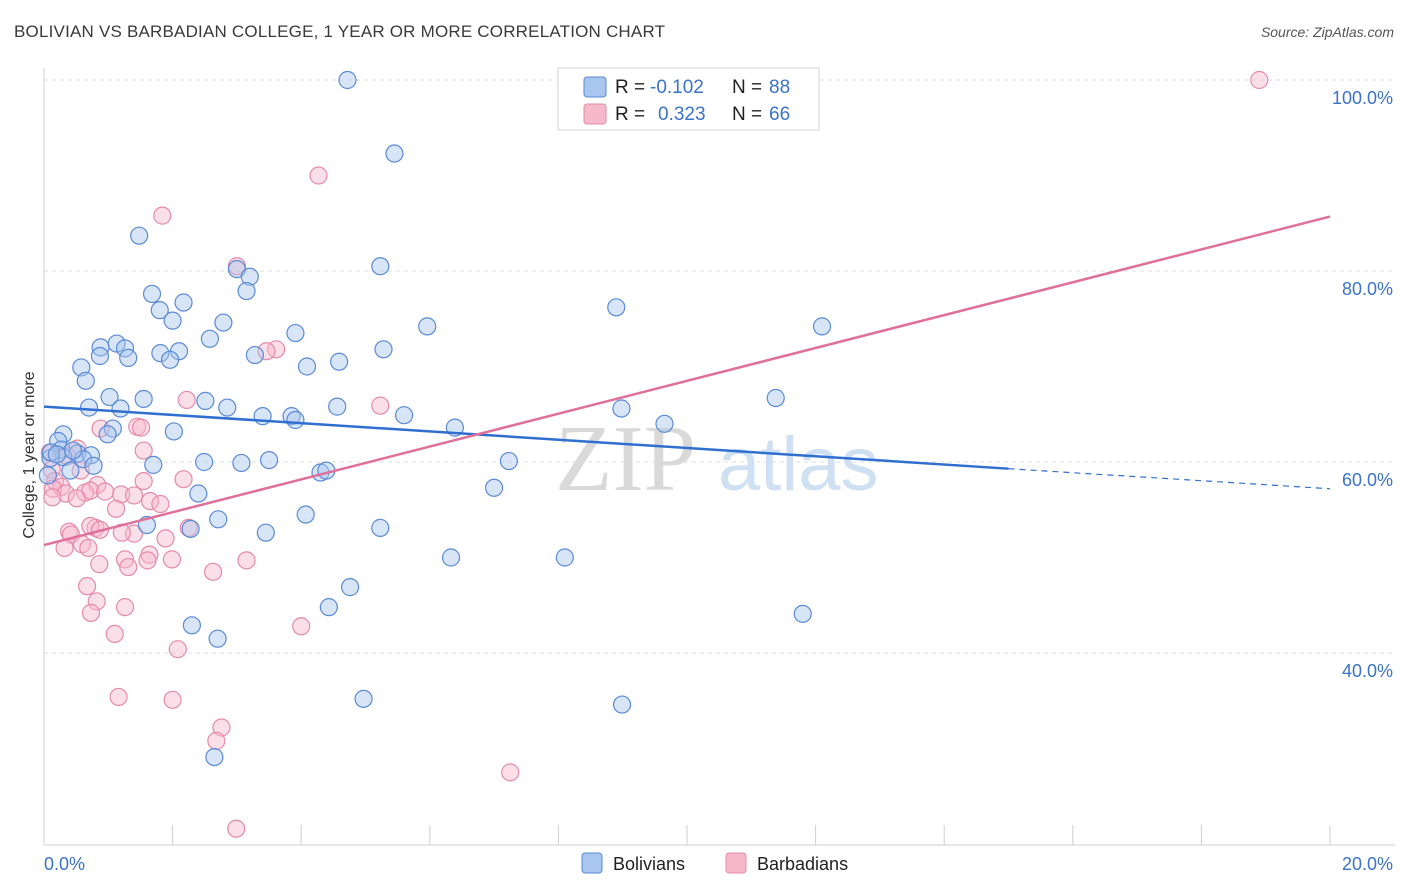 The height and width of the screenshot is (892, 1406). I want to click on bottom-legend-bolivians: Bolivians, so click(649, 864).